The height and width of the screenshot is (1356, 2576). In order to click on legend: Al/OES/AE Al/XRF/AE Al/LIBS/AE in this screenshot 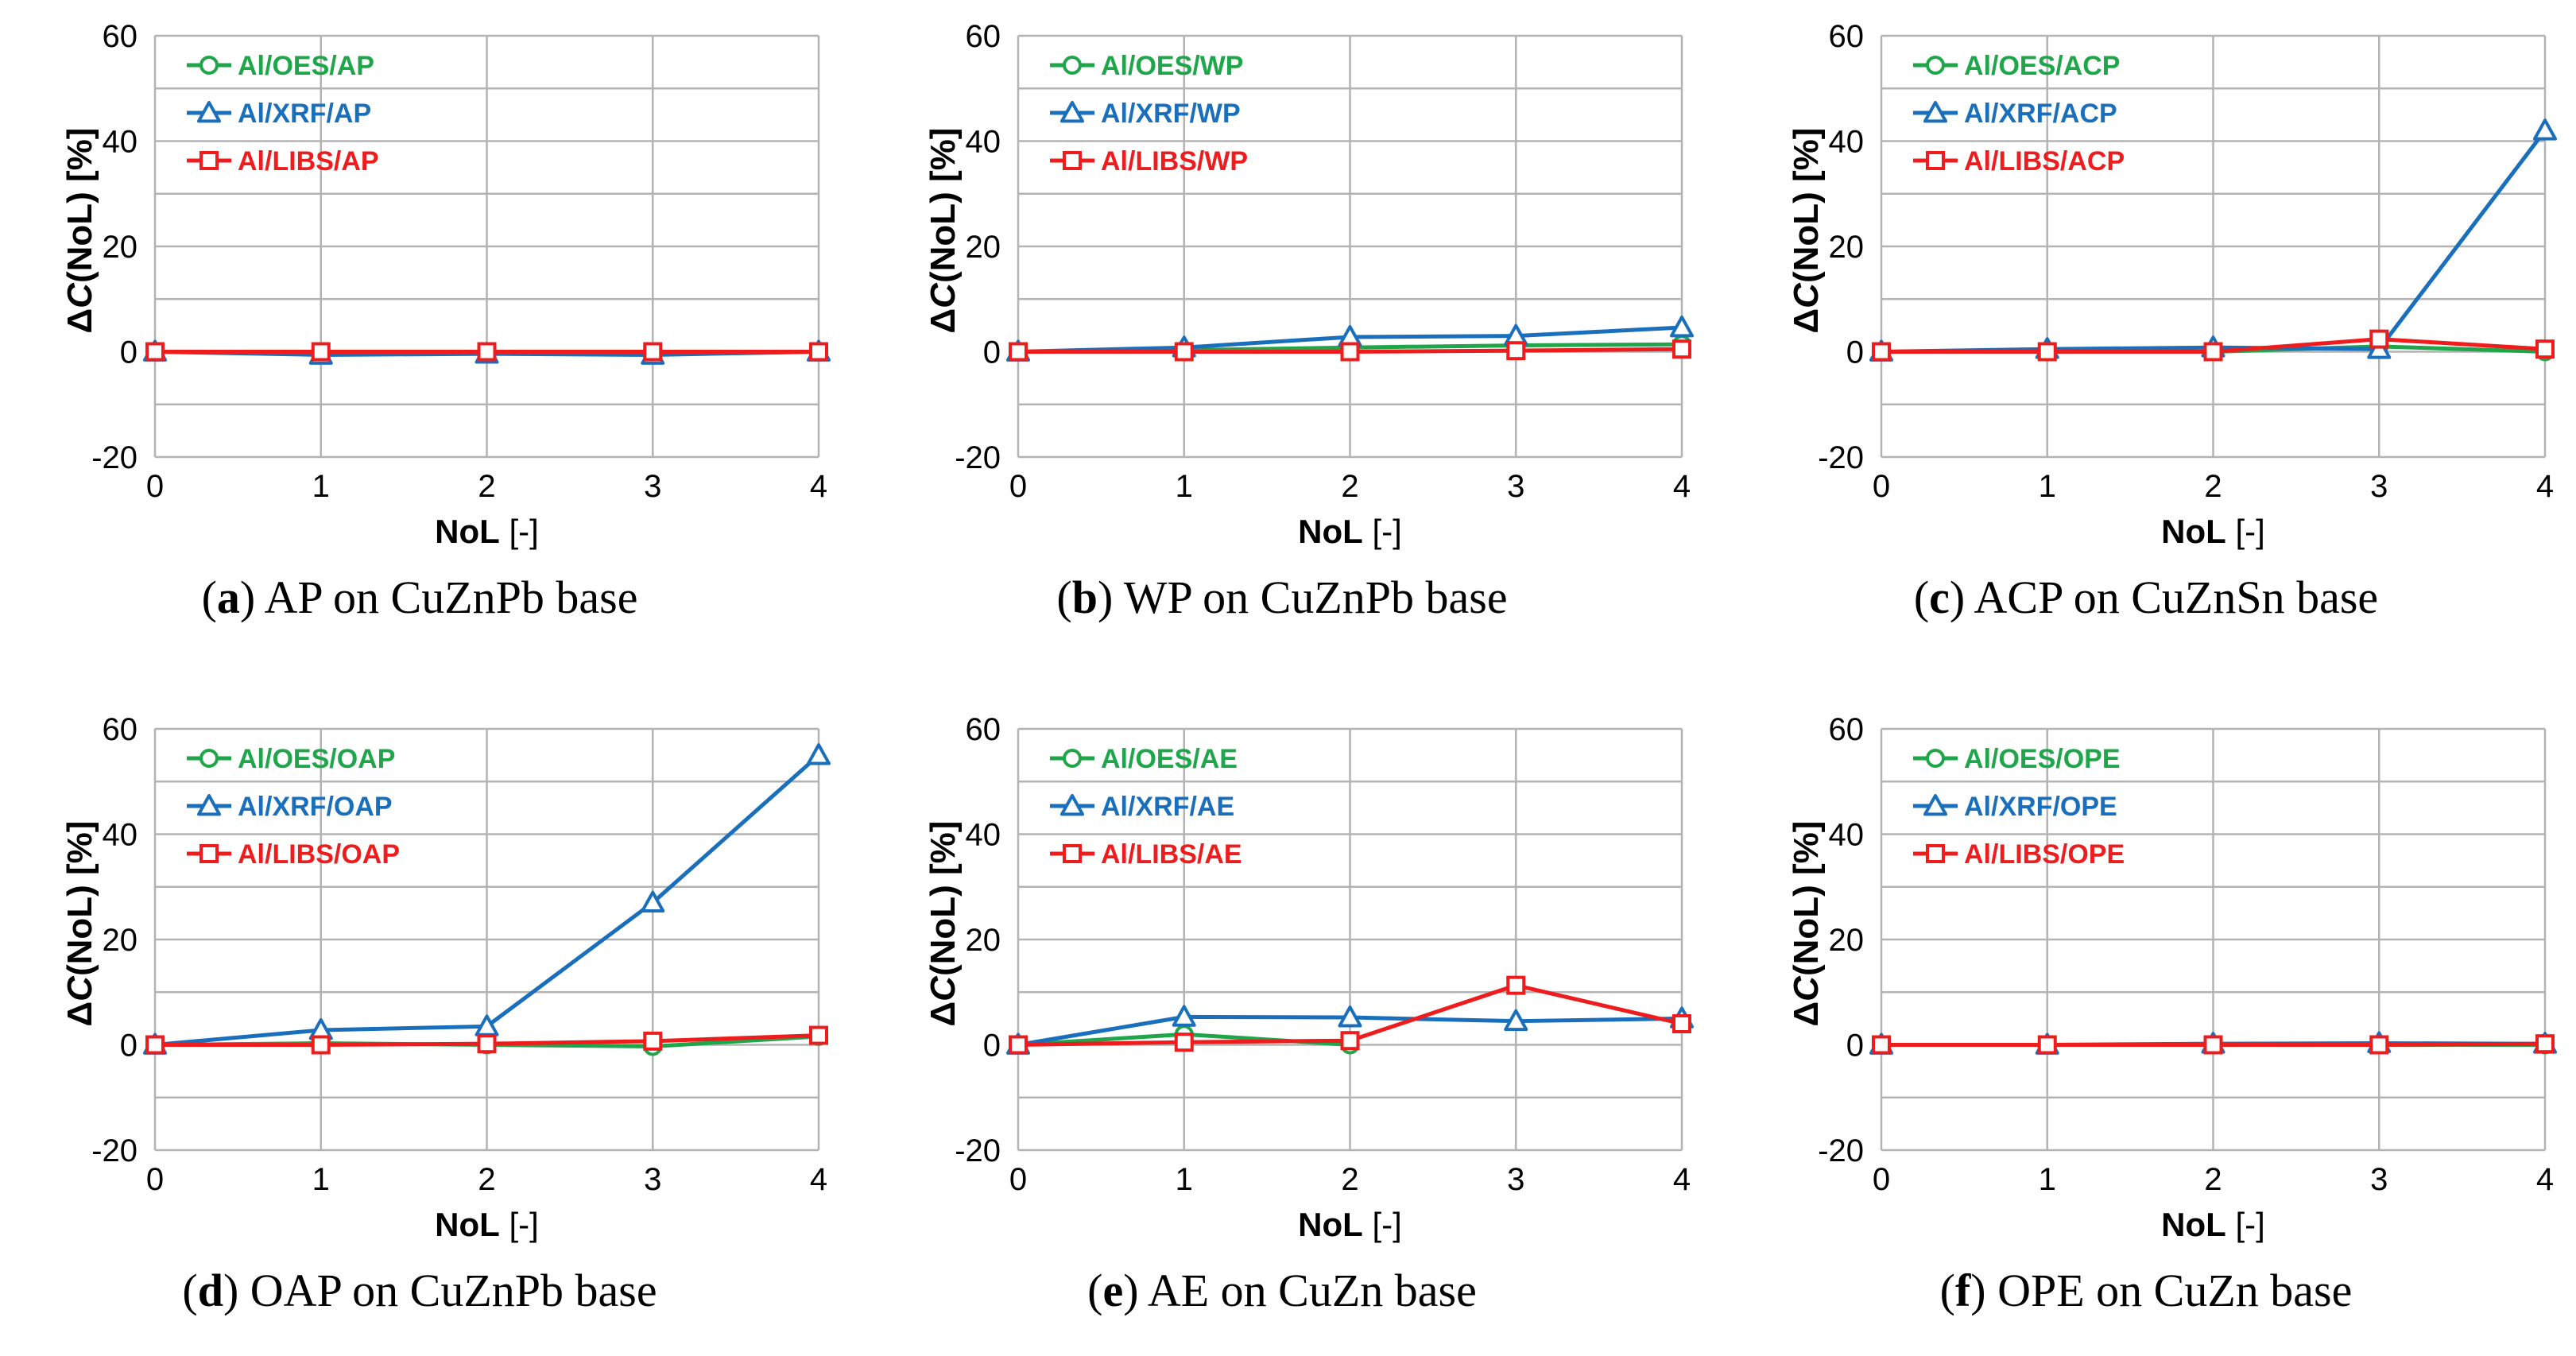, I will do `click(1146, 807)`.